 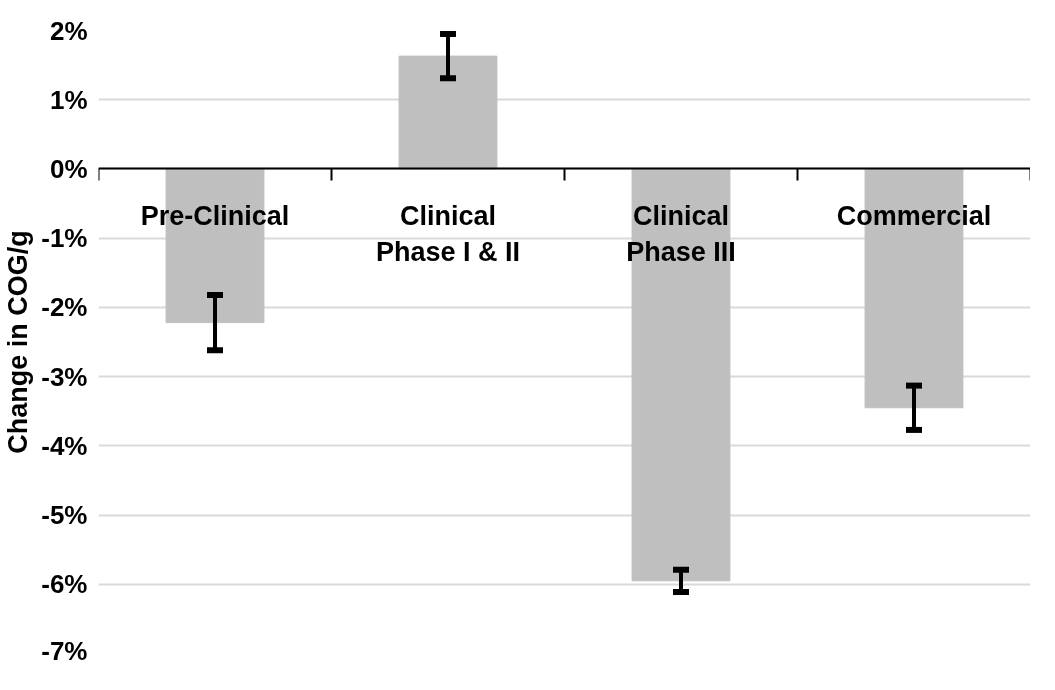 I want to click on y-tick-label: 0%, so click(x=68, y=168).